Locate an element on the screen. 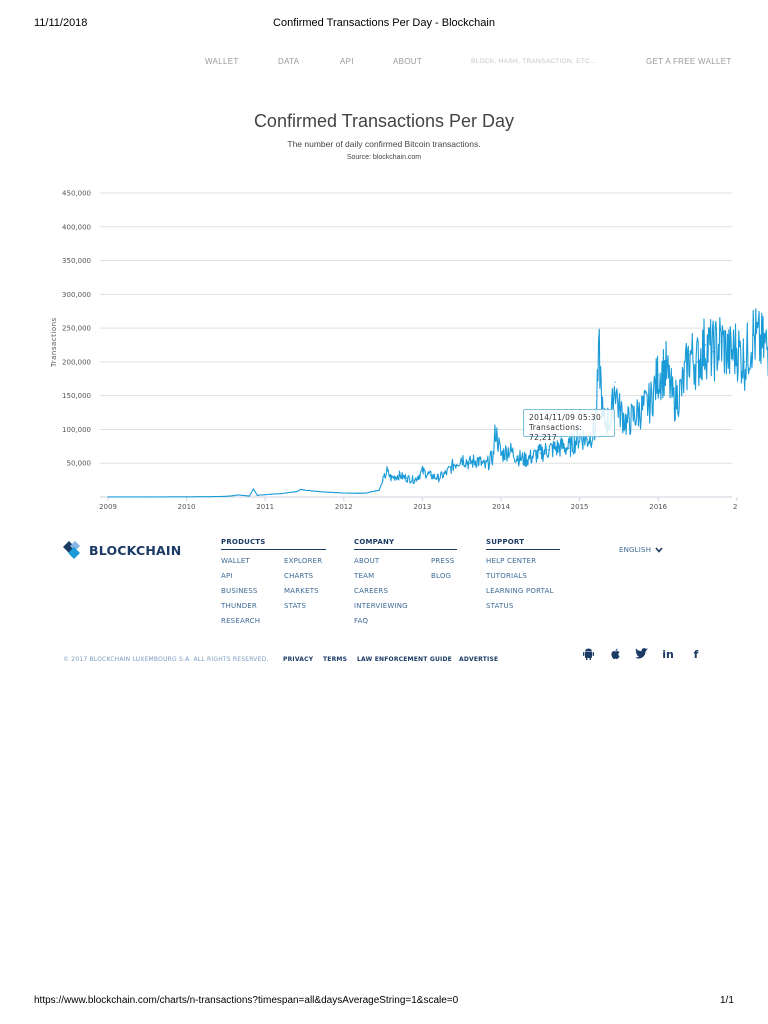  twitter-icon is located at coordinates (641, 655).